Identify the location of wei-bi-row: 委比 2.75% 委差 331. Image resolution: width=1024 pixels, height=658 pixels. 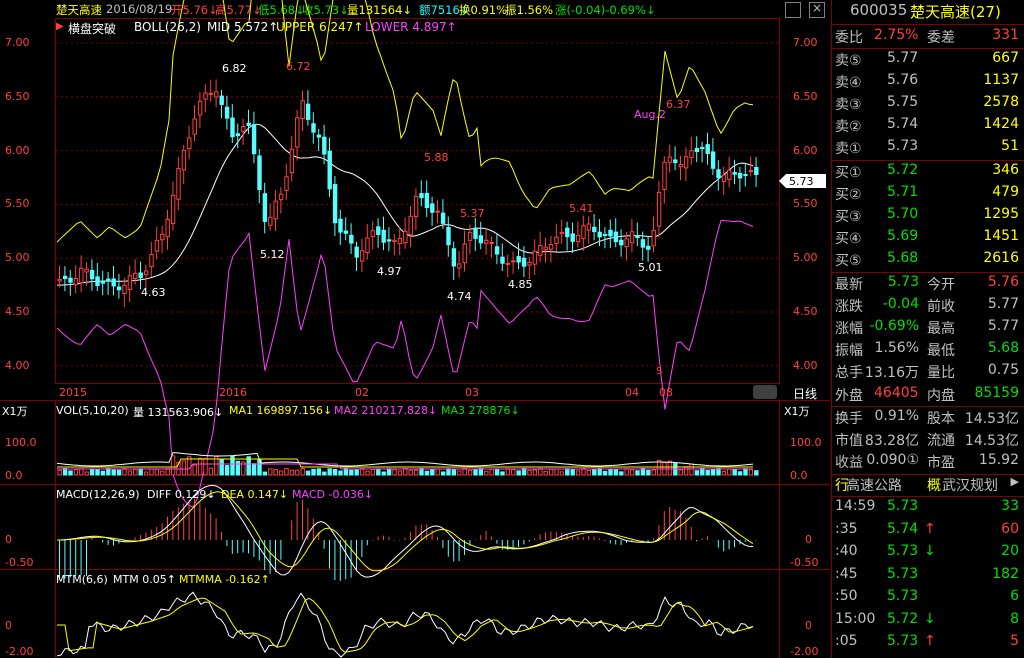
(928, 37).